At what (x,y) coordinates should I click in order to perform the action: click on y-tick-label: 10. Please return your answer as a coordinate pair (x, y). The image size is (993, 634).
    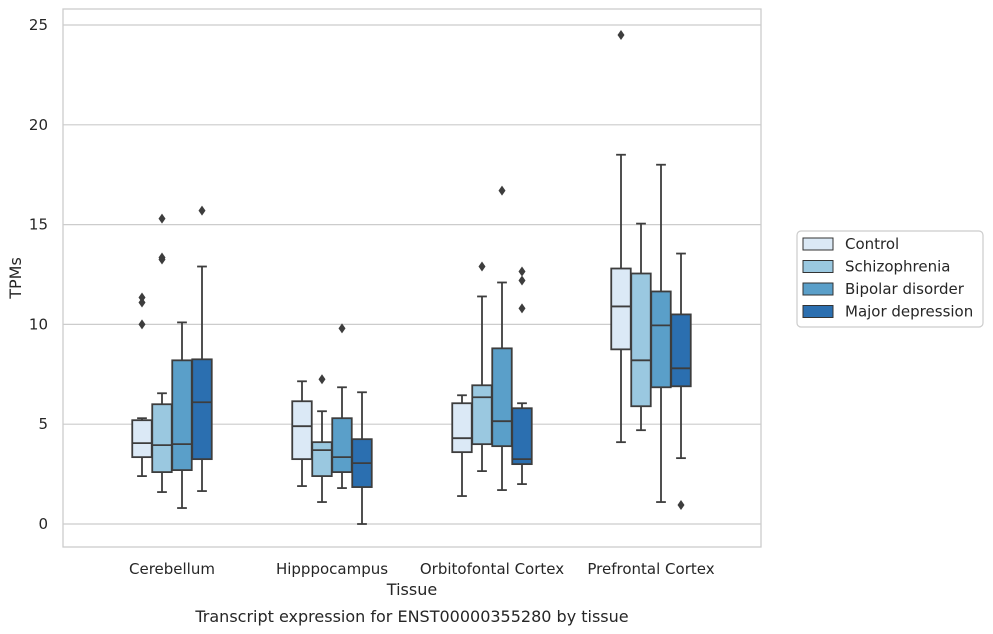
    Looking at the image, I should click on (38, 324).